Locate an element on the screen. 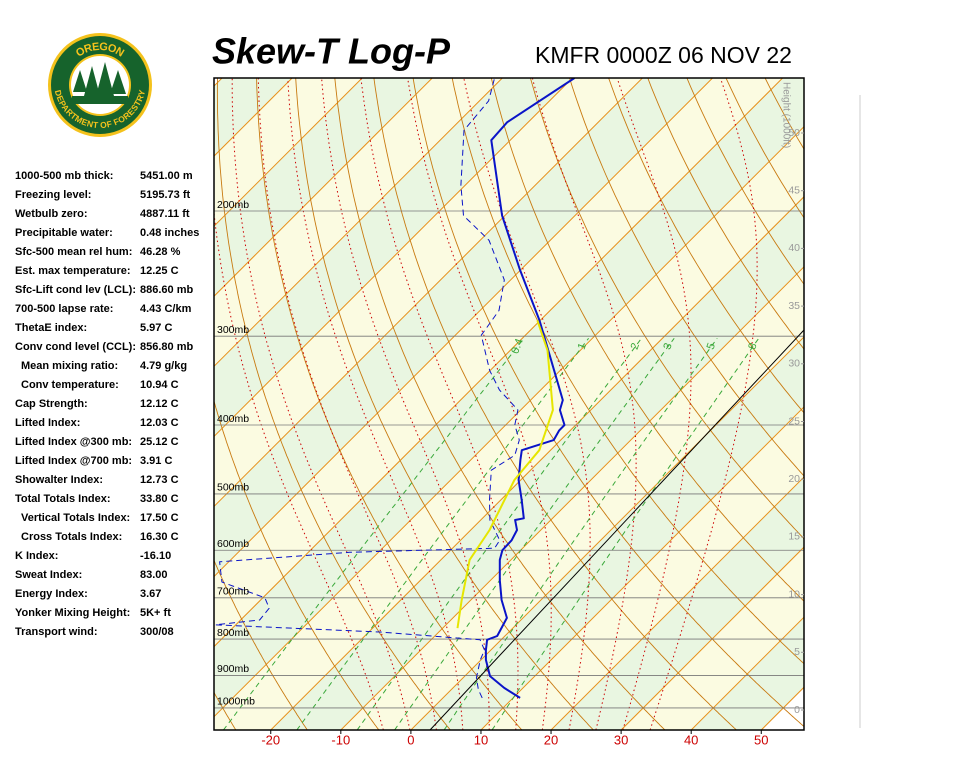 This screenshot has width=960, height=773. stat-label: Vertical Totals Index: is located at coordinates (75, 518).